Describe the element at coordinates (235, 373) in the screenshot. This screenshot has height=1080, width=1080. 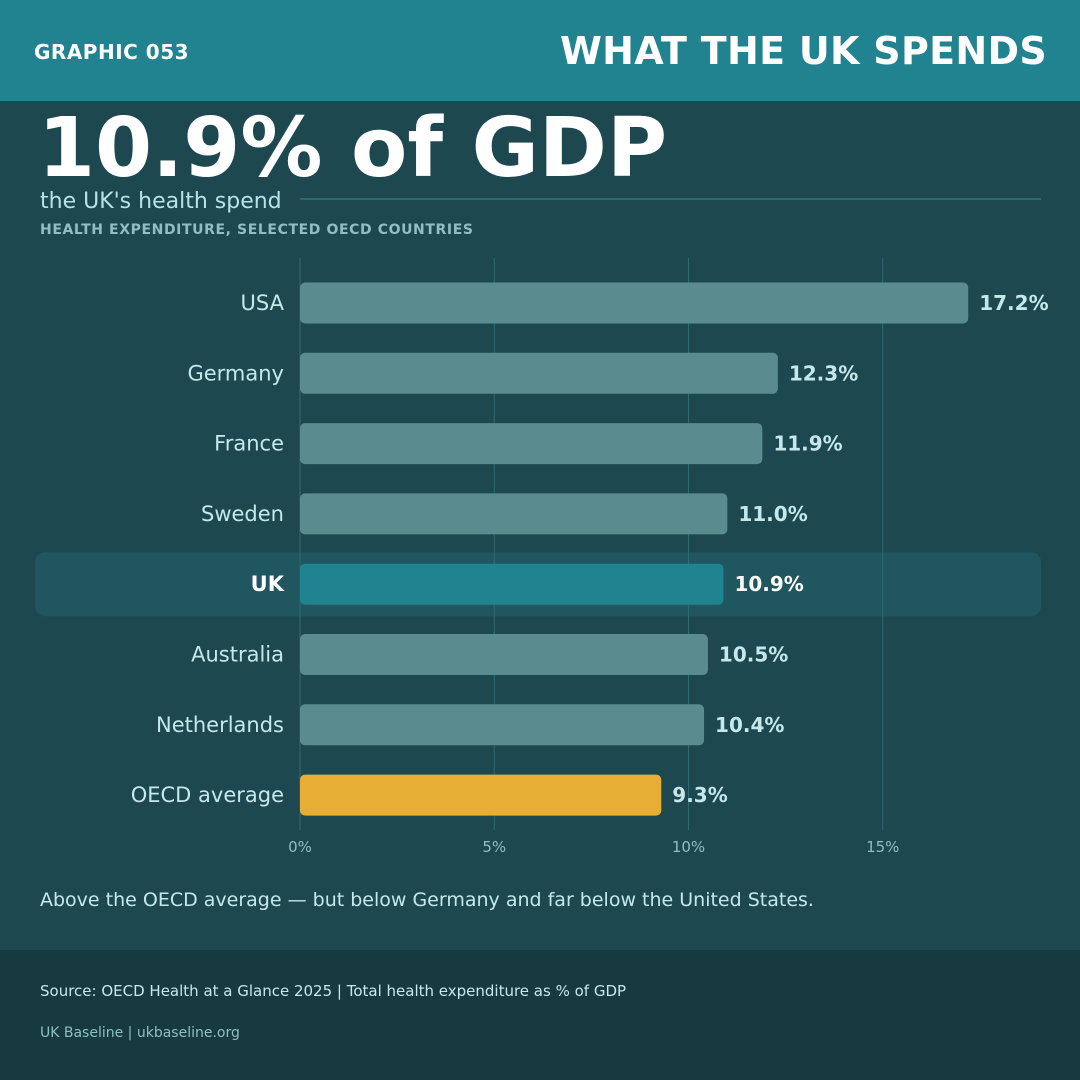
I see `category-label: Germany` at that location.